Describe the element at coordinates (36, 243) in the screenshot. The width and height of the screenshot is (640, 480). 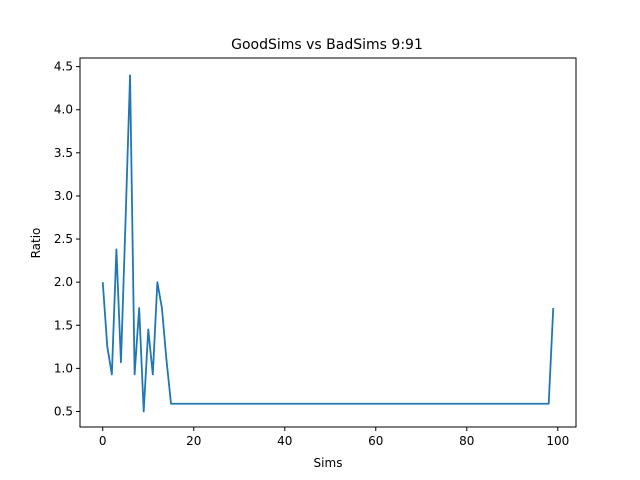
I see `y-axis-label: Ratio` at that location.